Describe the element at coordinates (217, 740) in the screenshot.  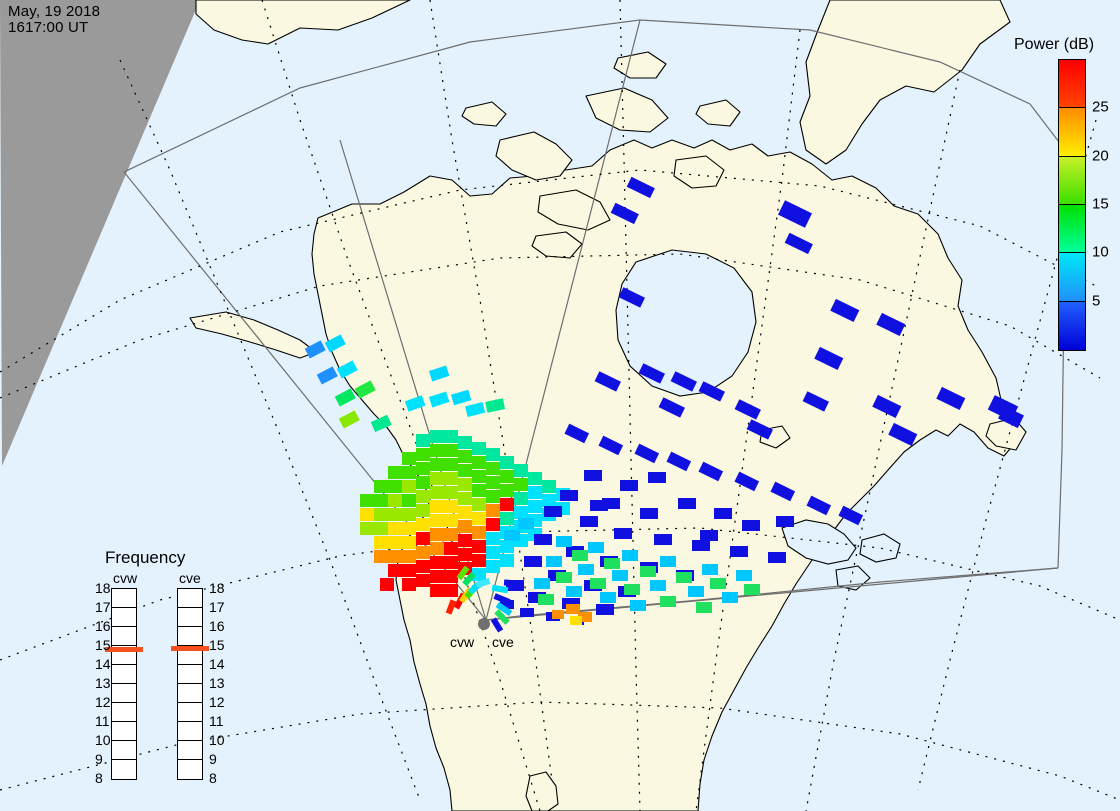
I see `frequency-scale-label-right-10: 10` at that location.